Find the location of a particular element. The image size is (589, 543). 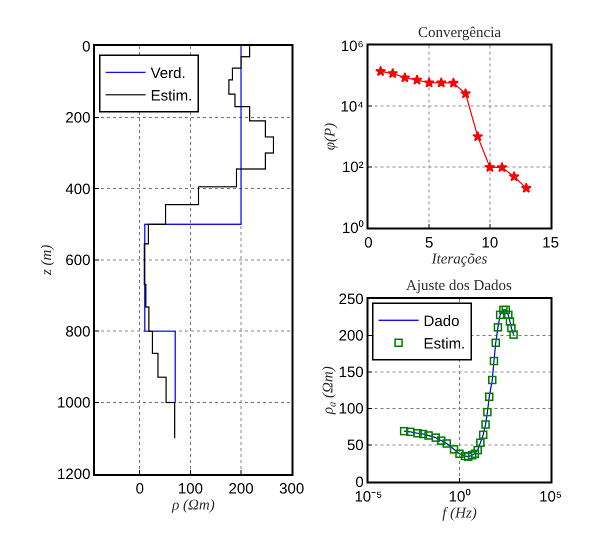

x-axis-title: f (Hz) is located at coordinates (459, 513).